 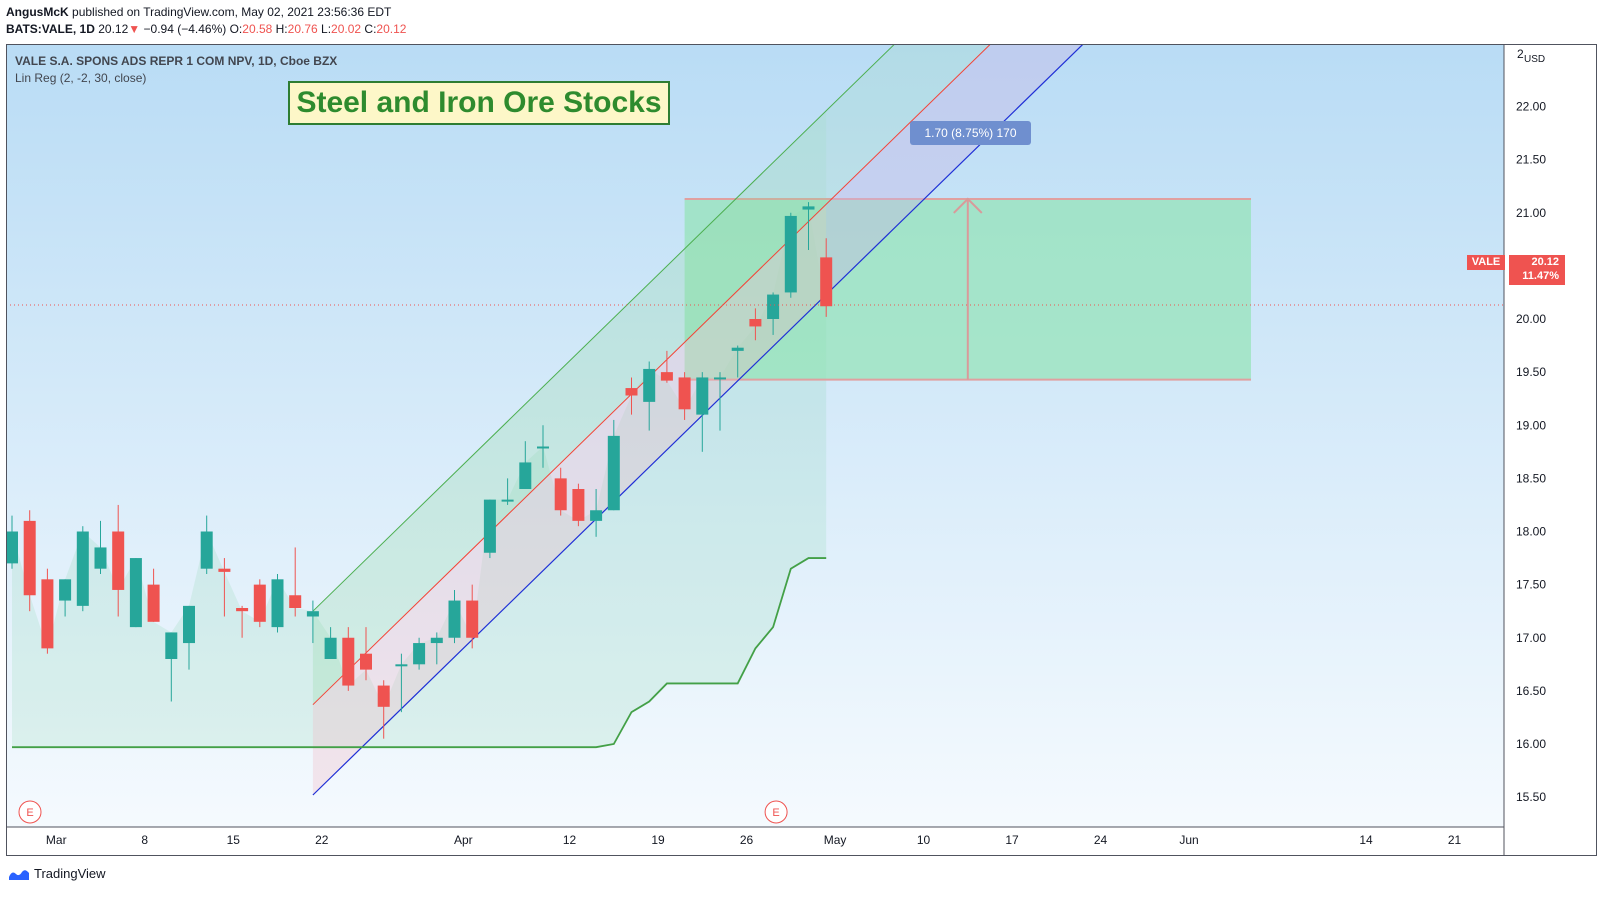 What do you see at coordinates (754, 840) in the screenshot?
I see `time-axis: Mar 8 15 22 Apr 12 19 26 May 10 17 24 Jun 14 21` at bounding box center [754, 840].